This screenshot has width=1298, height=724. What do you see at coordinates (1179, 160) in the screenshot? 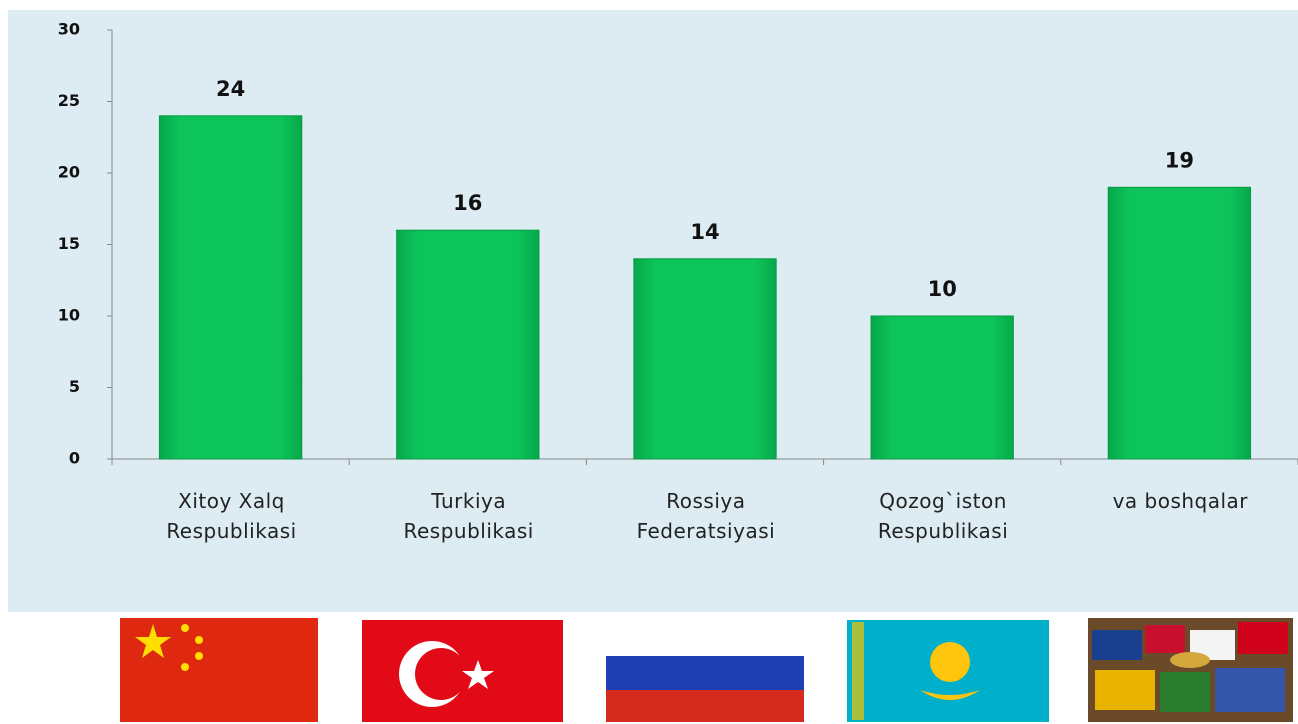
I see `value-label: 19` at bounding box center [1179, 160].